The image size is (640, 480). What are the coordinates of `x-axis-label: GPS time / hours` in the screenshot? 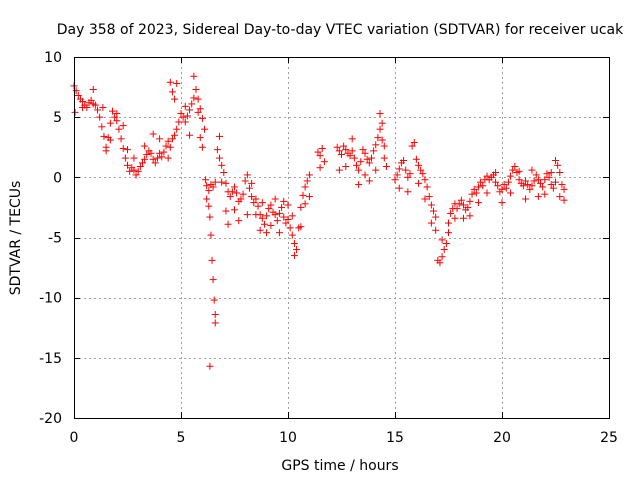 It's located at (339, 466).